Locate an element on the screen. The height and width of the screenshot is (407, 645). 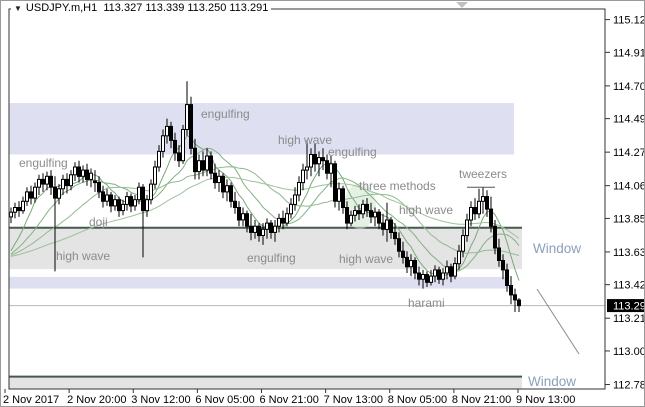
price-tick-label: 113.850 is located at coordinates (629, 219).